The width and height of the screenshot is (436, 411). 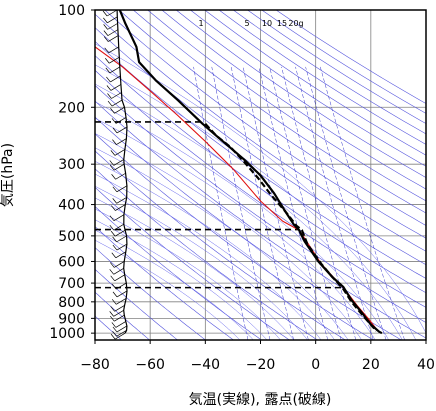 I want to click on mixing-ratio-label: 15, so click(x=282, y=23).